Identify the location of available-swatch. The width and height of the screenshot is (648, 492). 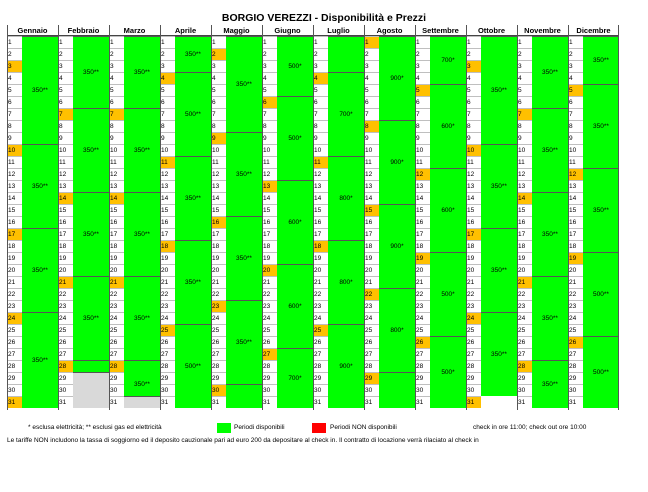
(224, 428).